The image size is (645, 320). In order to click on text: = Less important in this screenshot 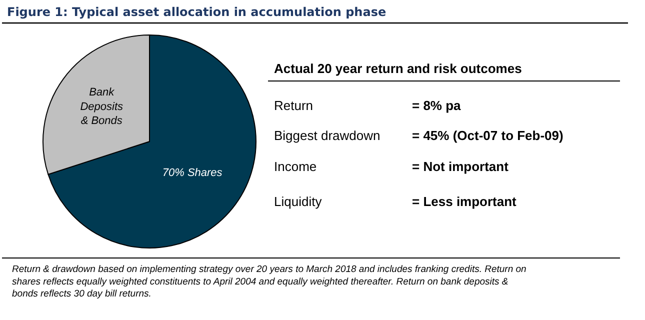, I will do `click(465, 201)`.